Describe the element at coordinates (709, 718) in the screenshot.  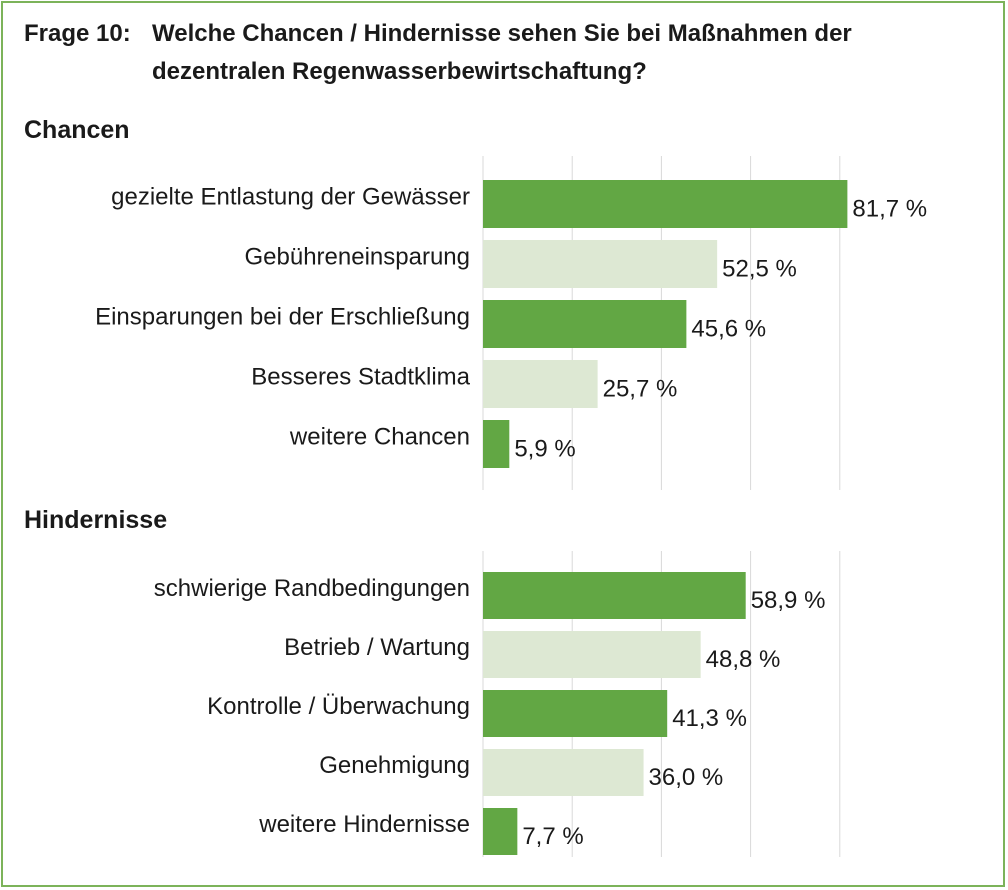
I see `value-label: 41,3 %` at that location.